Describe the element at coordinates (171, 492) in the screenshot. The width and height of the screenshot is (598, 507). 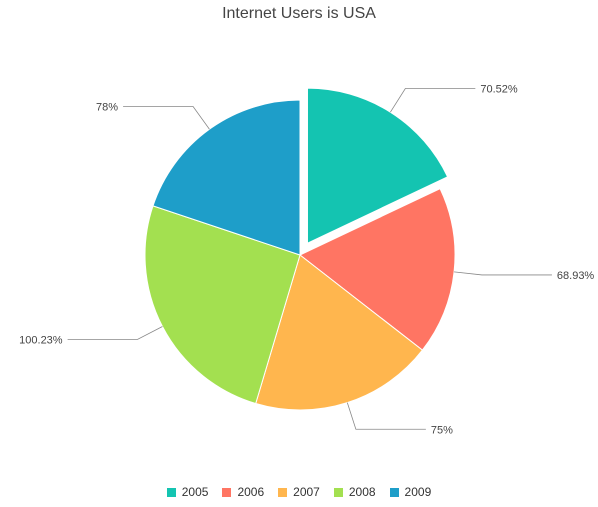
I see `legend-swatch-2005` at that location.